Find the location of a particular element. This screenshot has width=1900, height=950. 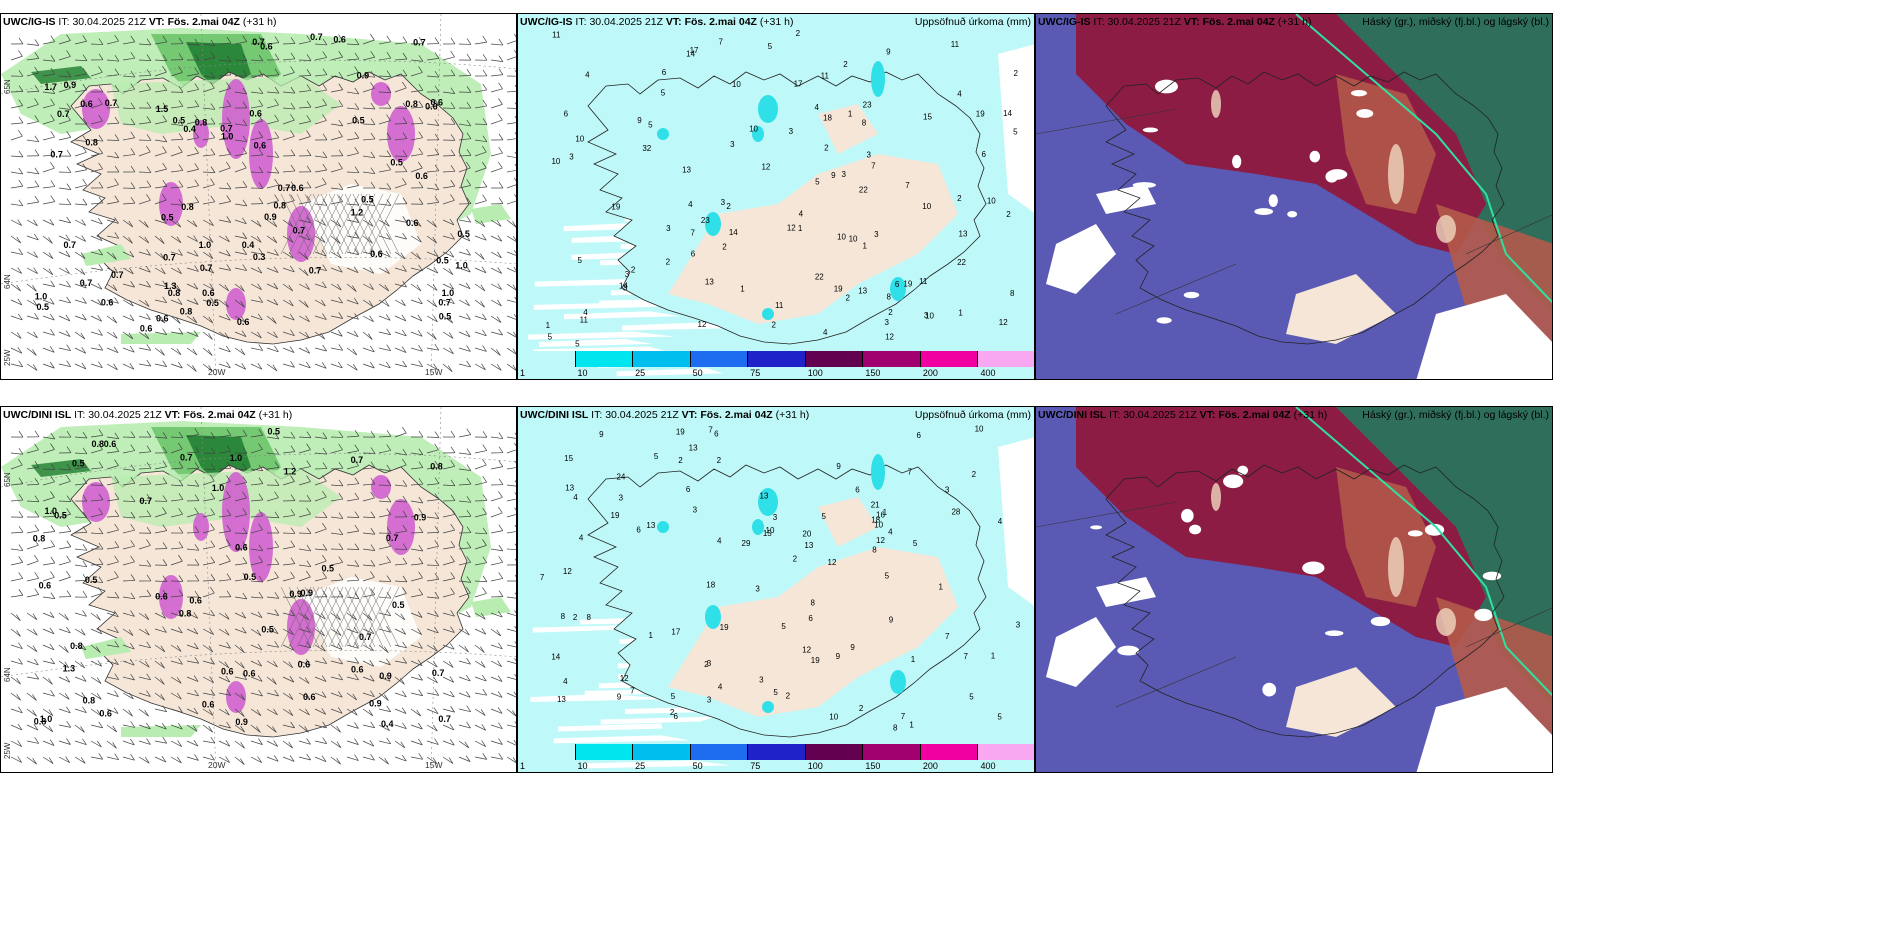

colorbar-label: 50 is located at coordinates (697, 373).